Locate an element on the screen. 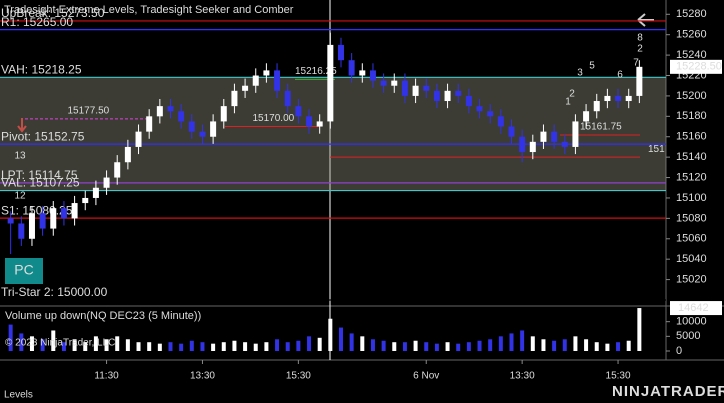 The width and height of the screenshot is (724, 403). y-tick-label: 15100 is located at coordinates (691, 198).